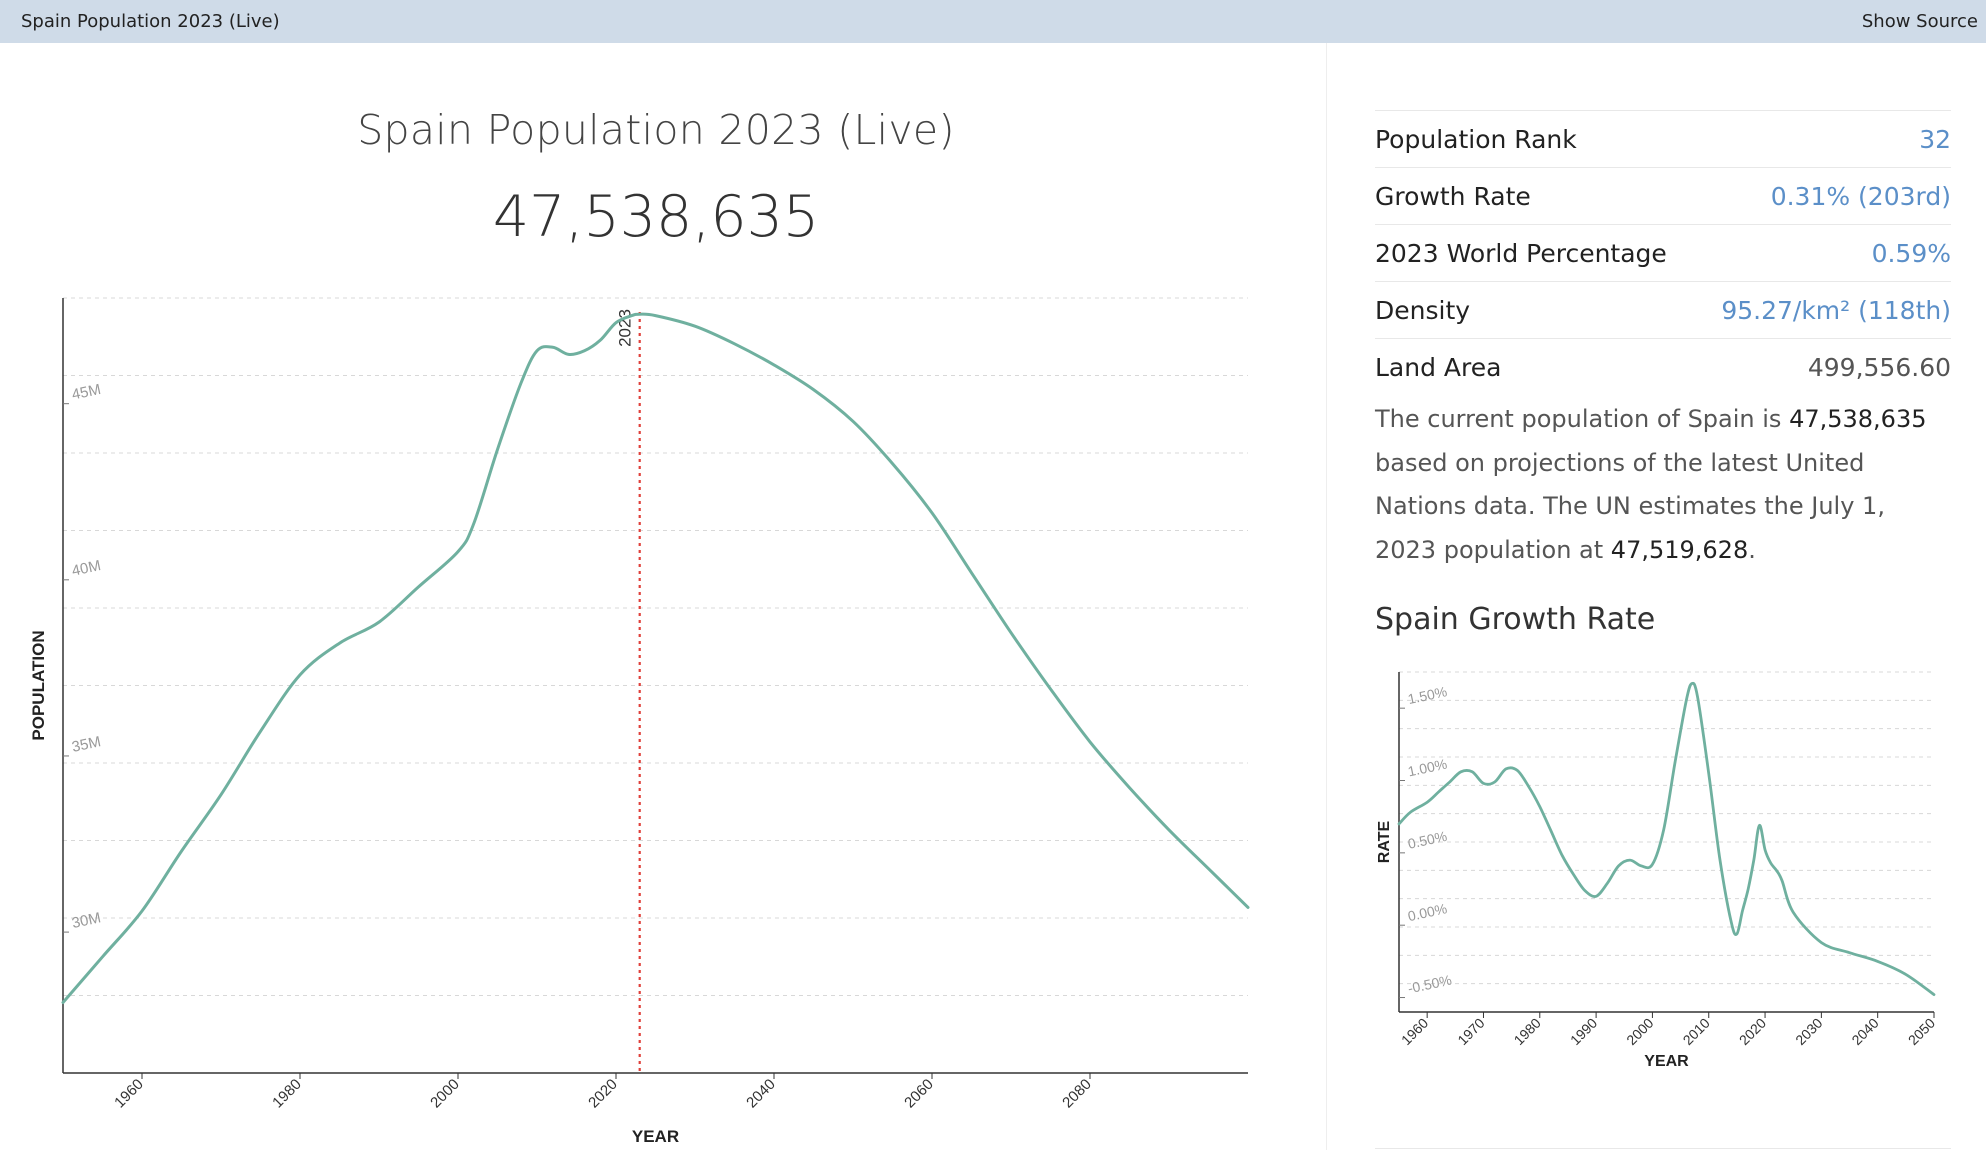  I want to click on stat-label: Growth Rate, so click(1453, 196).